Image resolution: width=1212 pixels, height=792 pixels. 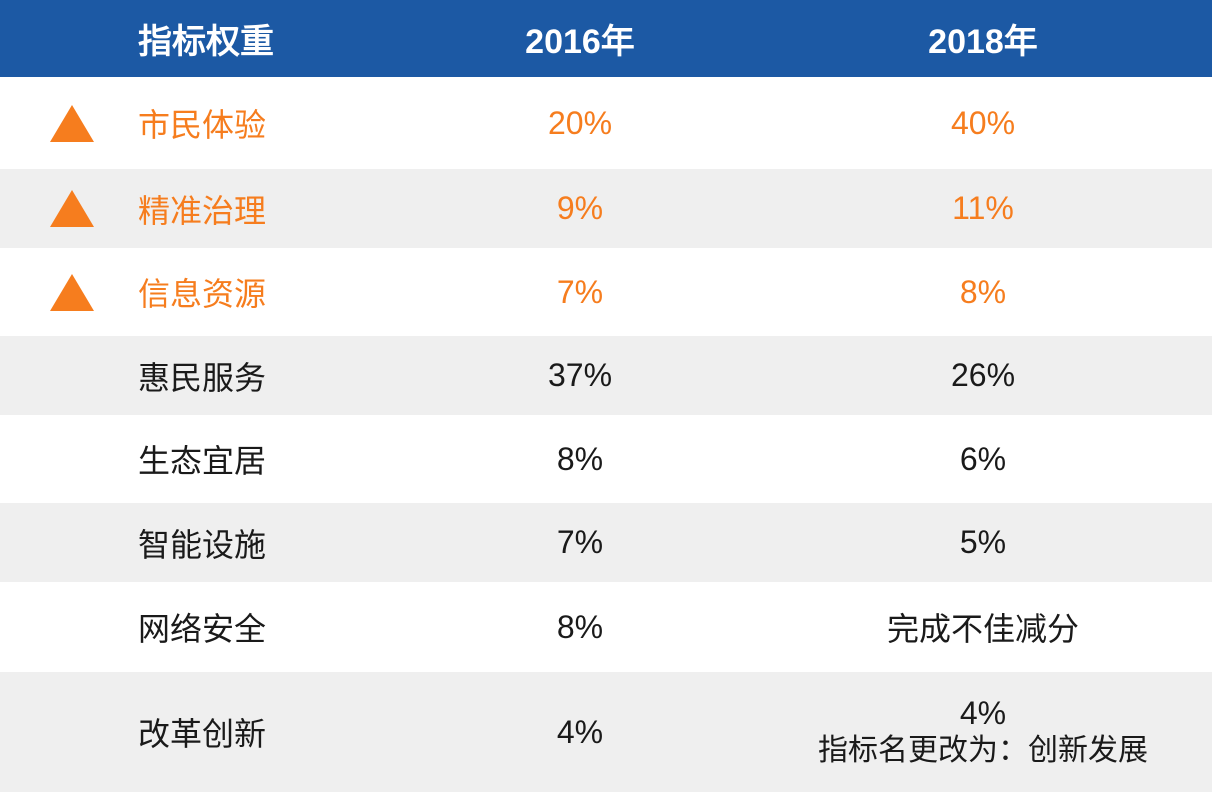 I want to click on value-2018: 8%, so click(x=983, y=291).